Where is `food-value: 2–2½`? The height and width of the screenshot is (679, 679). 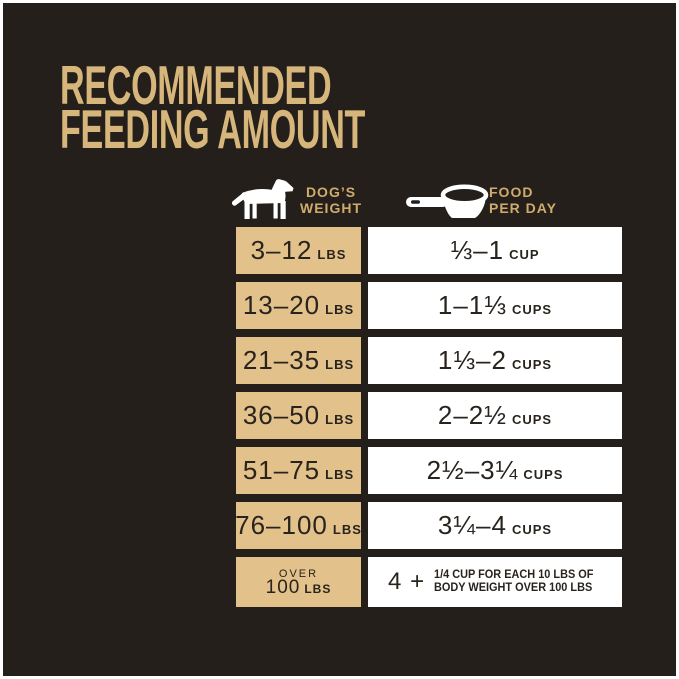
food-value: 2–2½ is located at coordinates (472, 415).